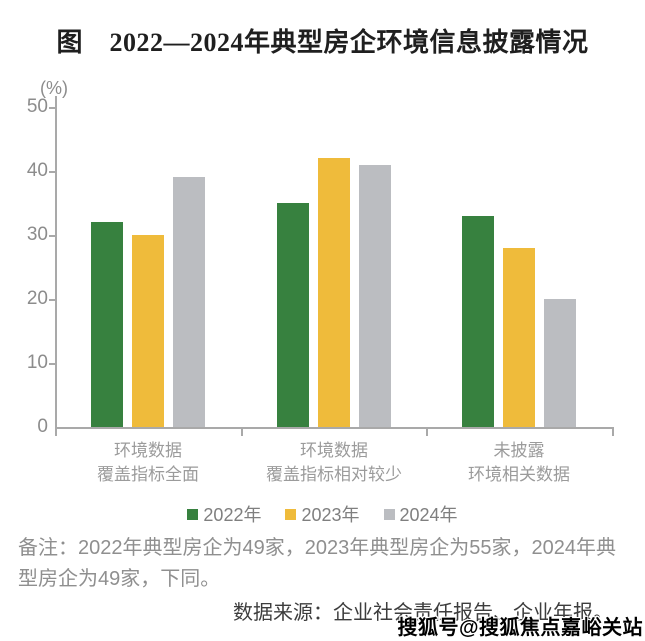 This screenshot has height=641, width=645. I want to click on y-axis-line, so click(56, 262).